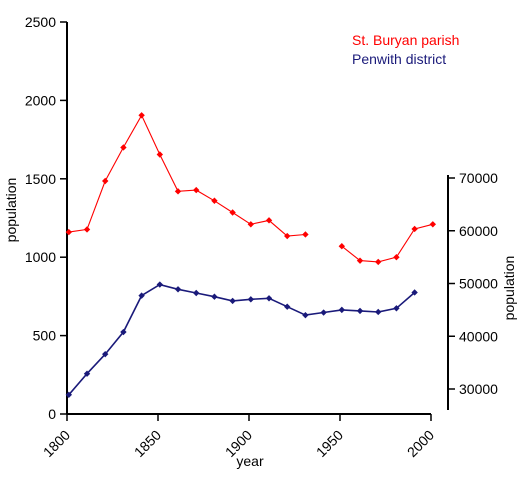 The height and width of the screenshot is (479, 524). What do you see at coordinates (46, 218) in the screenshot?
I see `left-y-ticks: 0 500 1000 1500 2000 2500` at bounding box center [46, 218].